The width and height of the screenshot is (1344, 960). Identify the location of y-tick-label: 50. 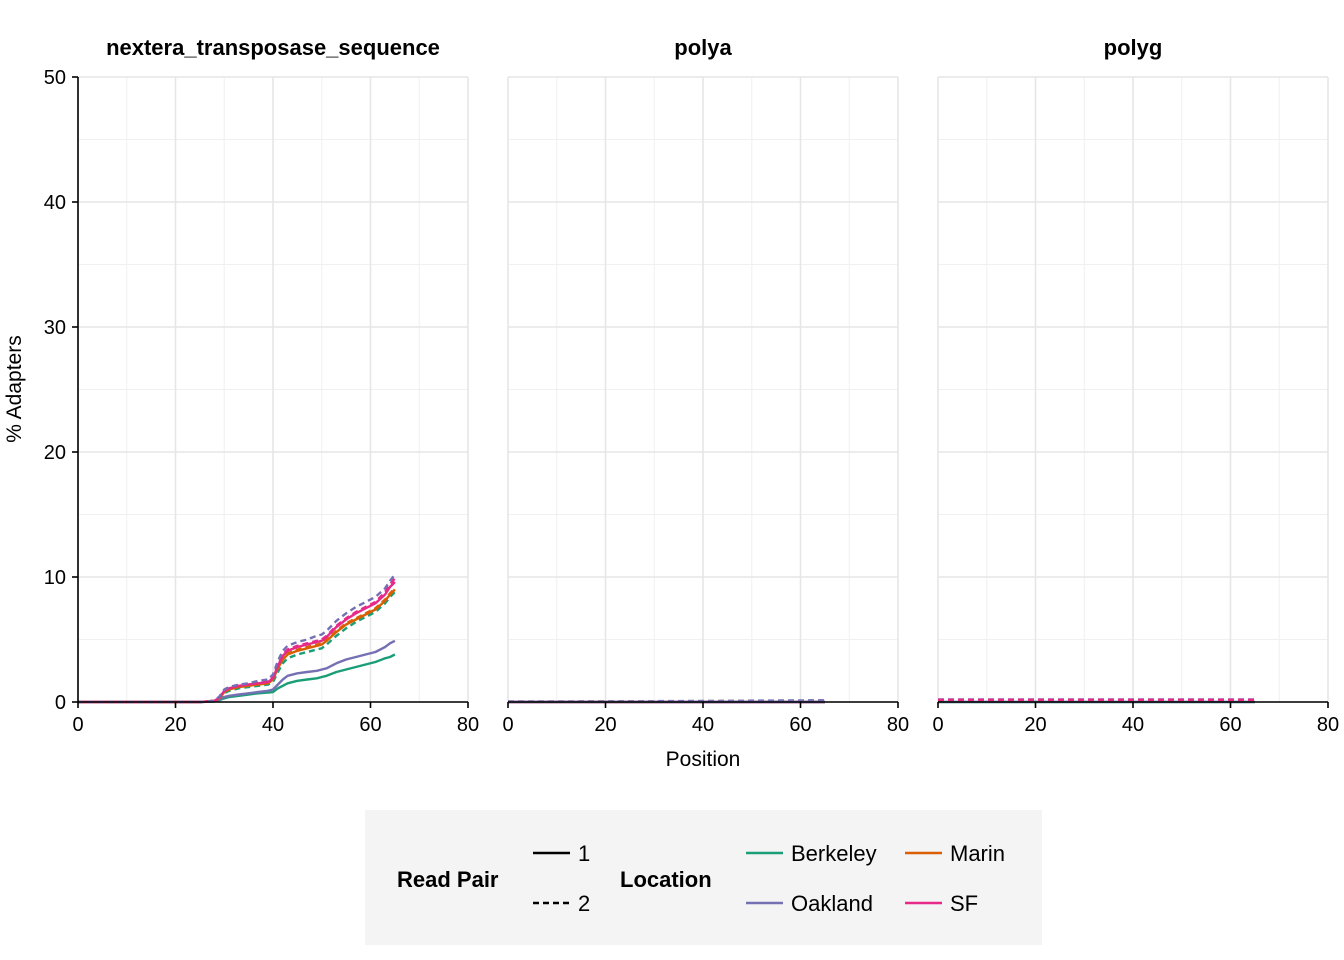
(55, 78).